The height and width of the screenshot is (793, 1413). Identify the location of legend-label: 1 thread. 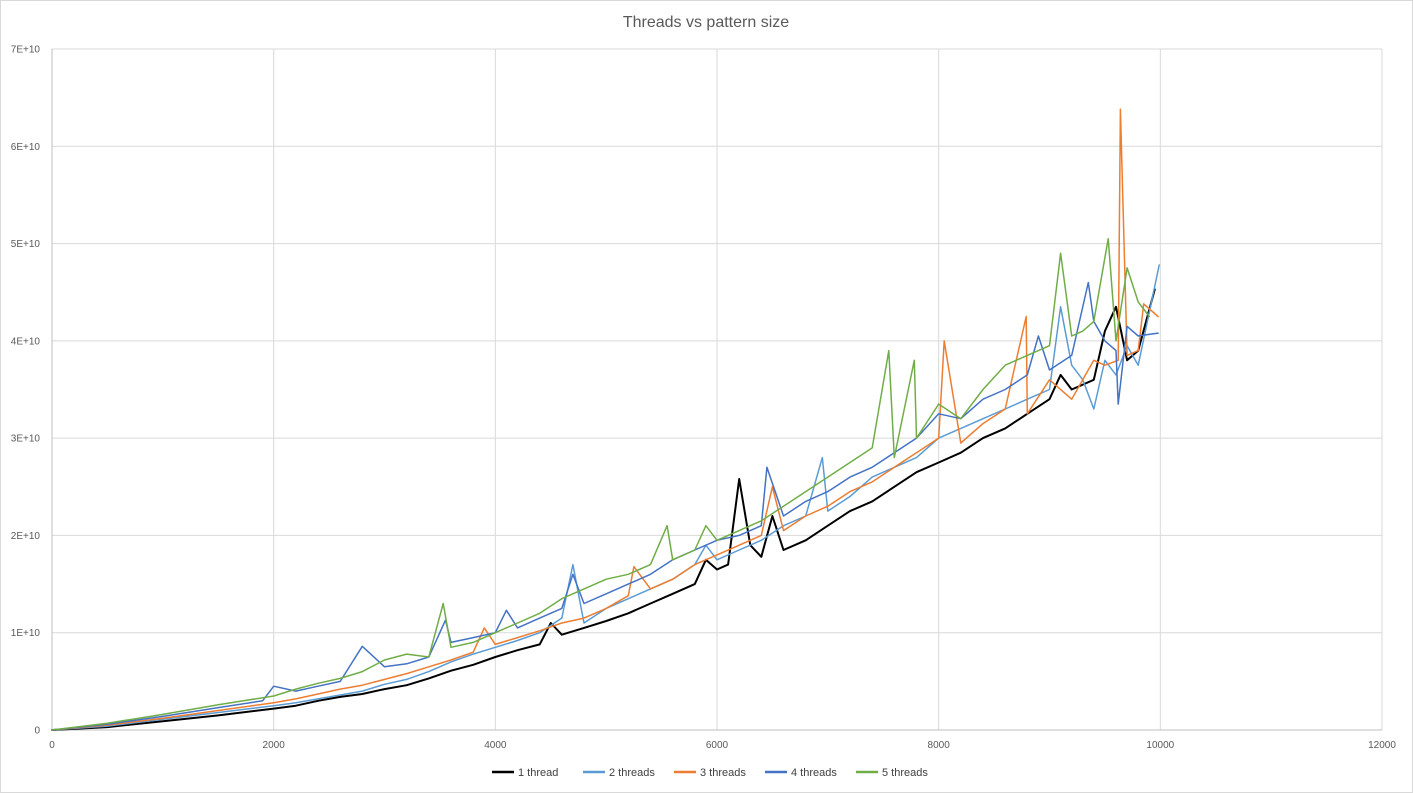
(538, 773).